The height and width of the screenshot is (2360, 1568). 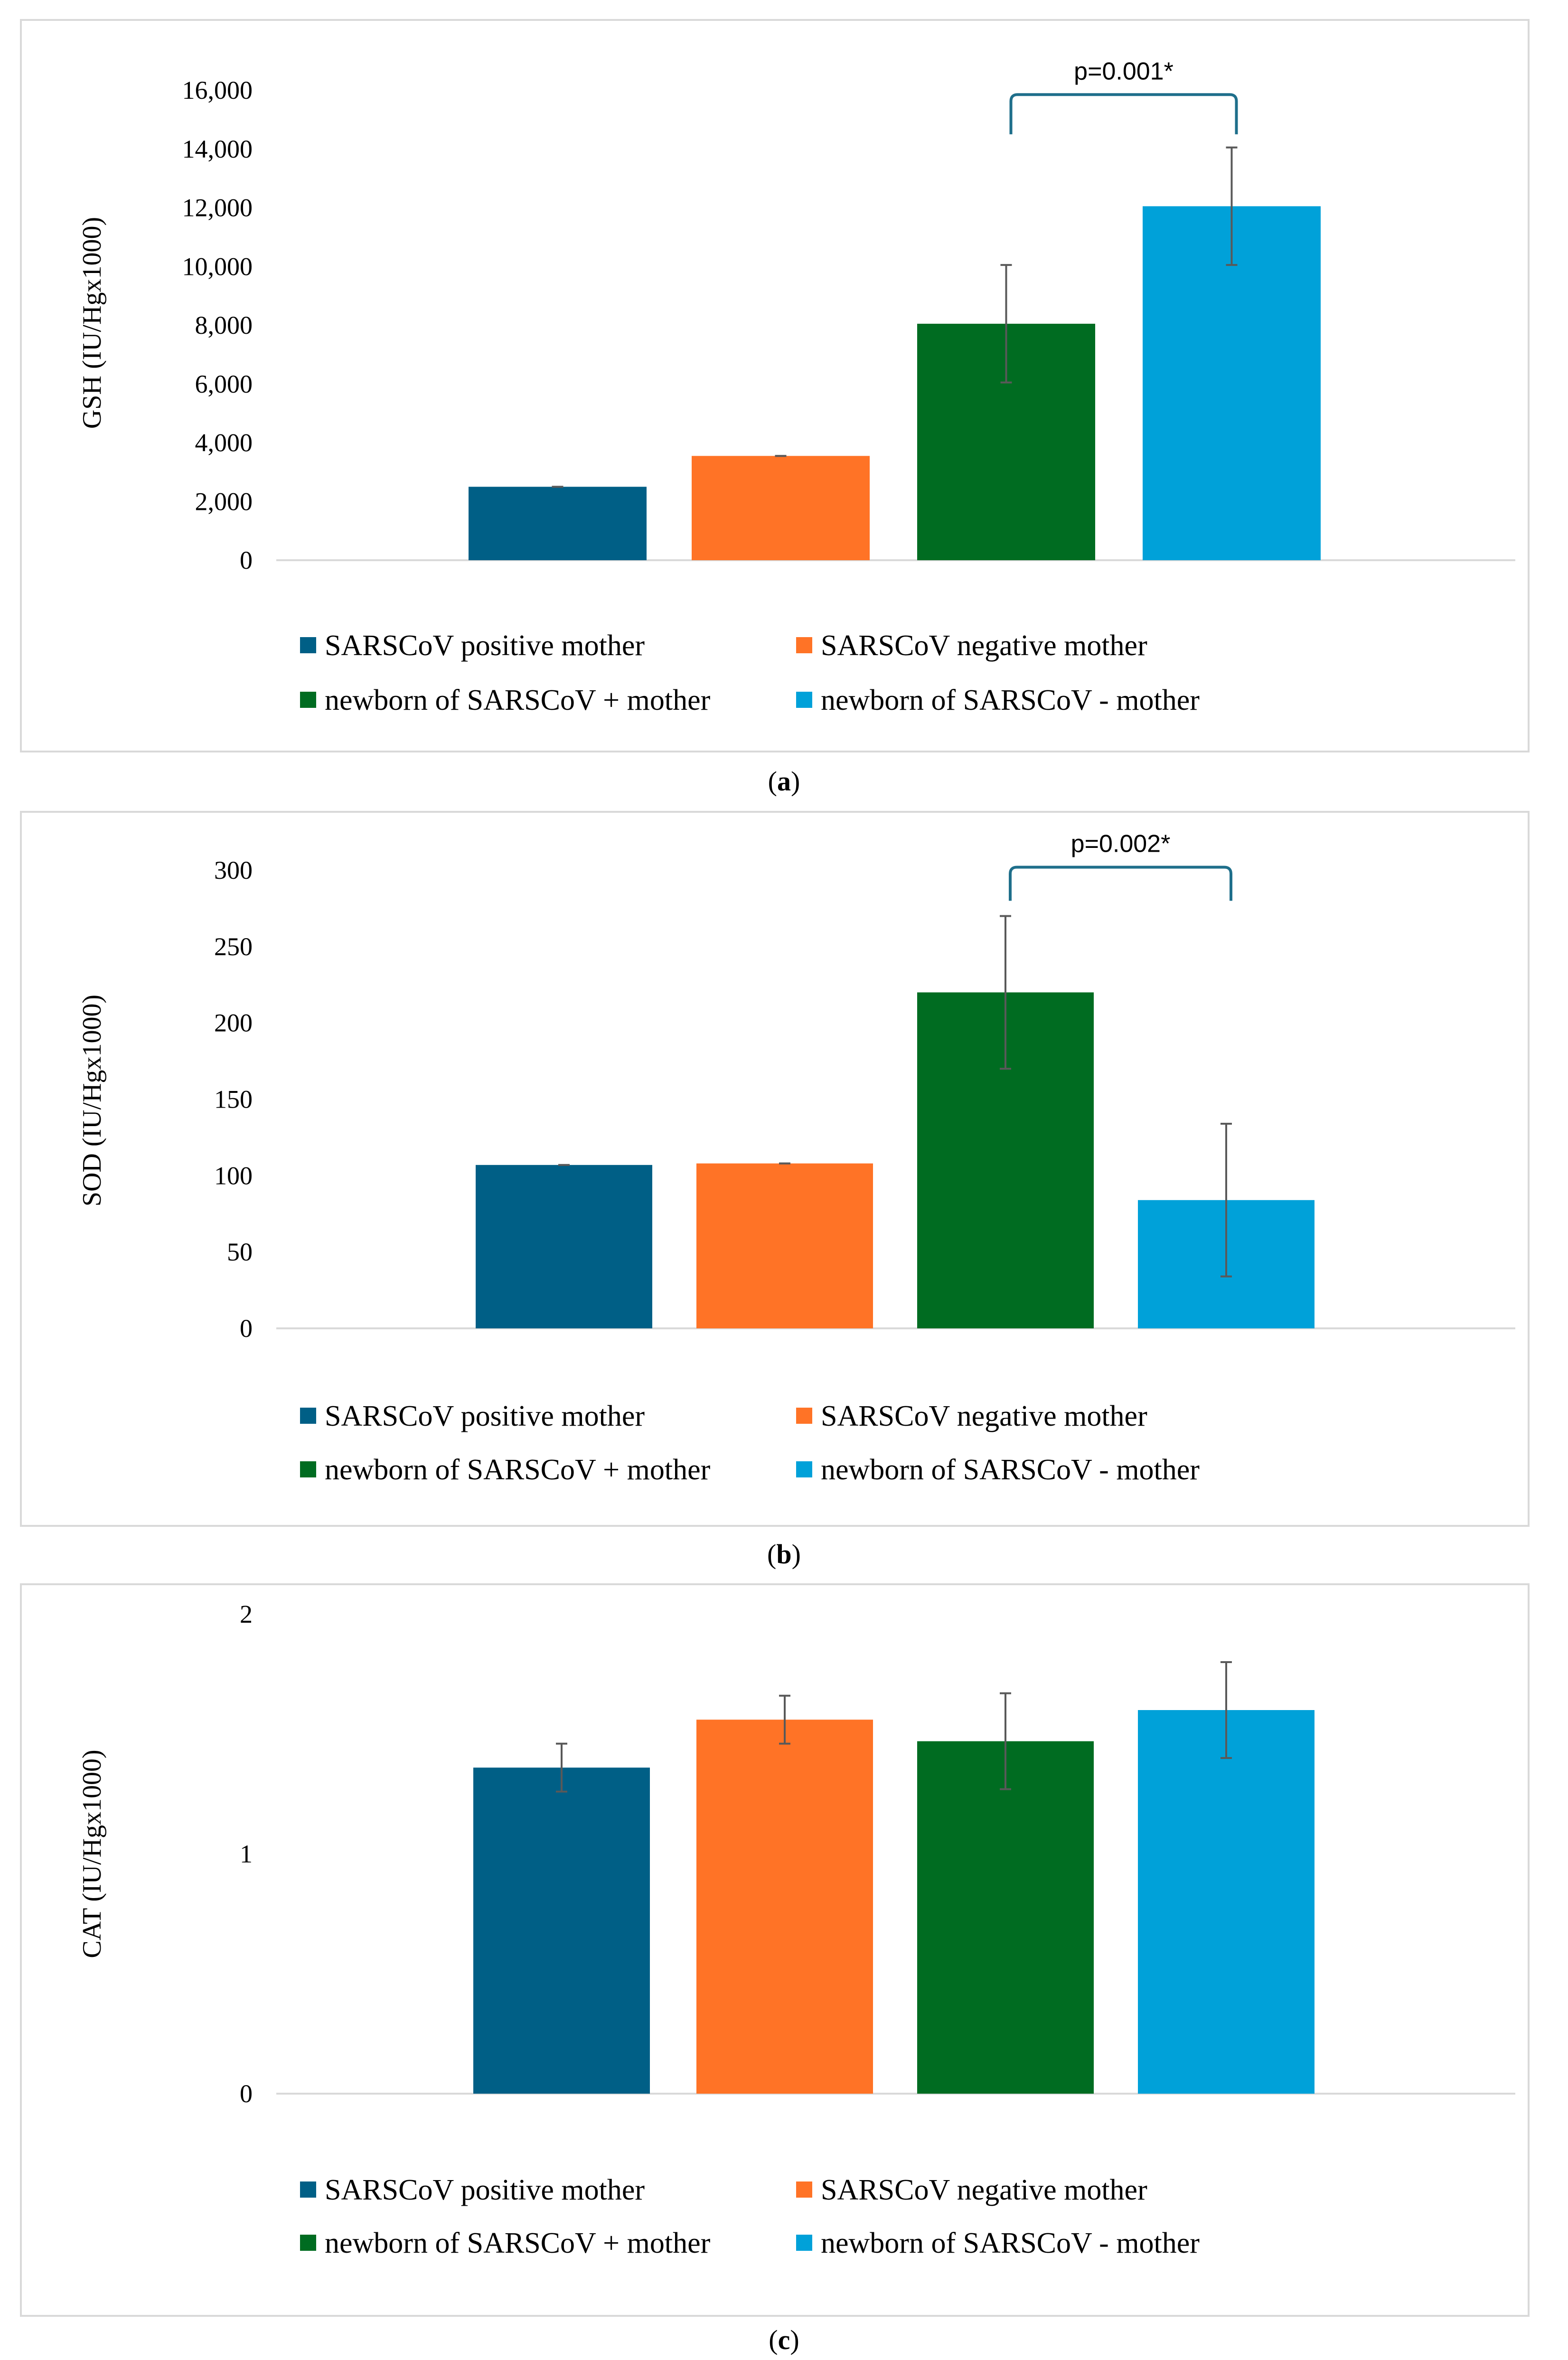 I want to click on caption-b: (b), so click(x=784, y=1554).